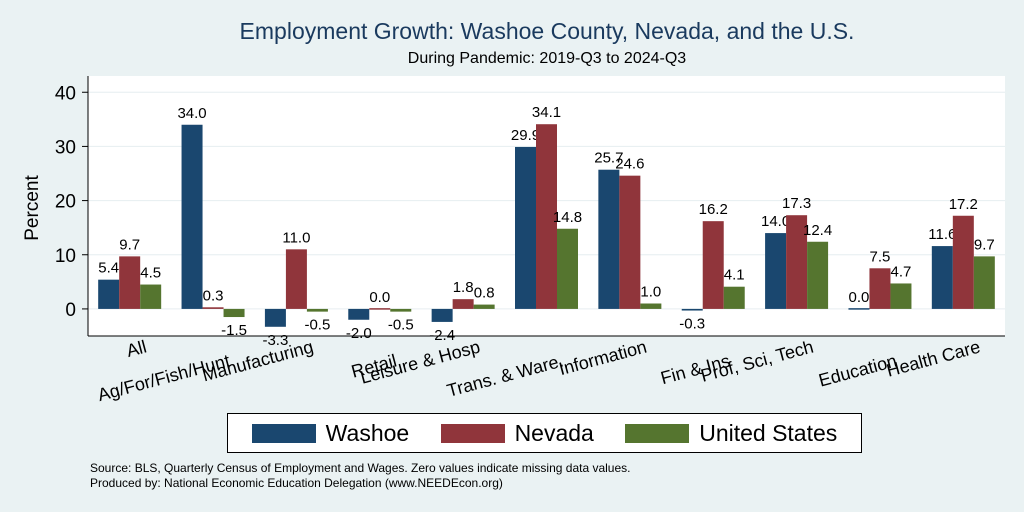 The width and height of the screenshot is (1024, 512). What do you see at coordinates (942, 234) in the screenshot?
I see `data-label-washoe-health-care: 11.6` at bounding box center [942, 234].